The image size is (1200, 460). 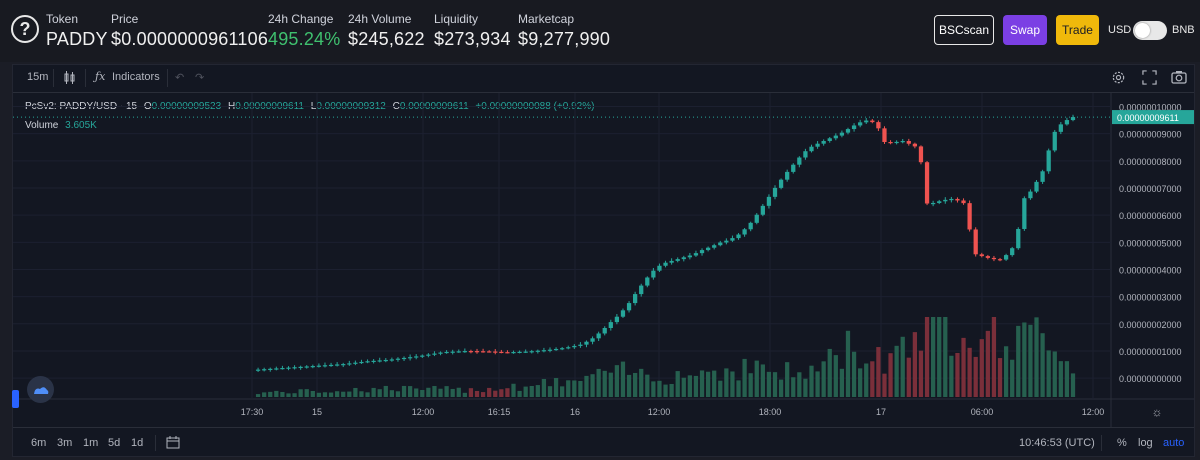 What do you see at coordinates (1150, 189) in the screenshot?
I see `price-tick-label: 0.00000007000` at bounding box center [1150, 189].